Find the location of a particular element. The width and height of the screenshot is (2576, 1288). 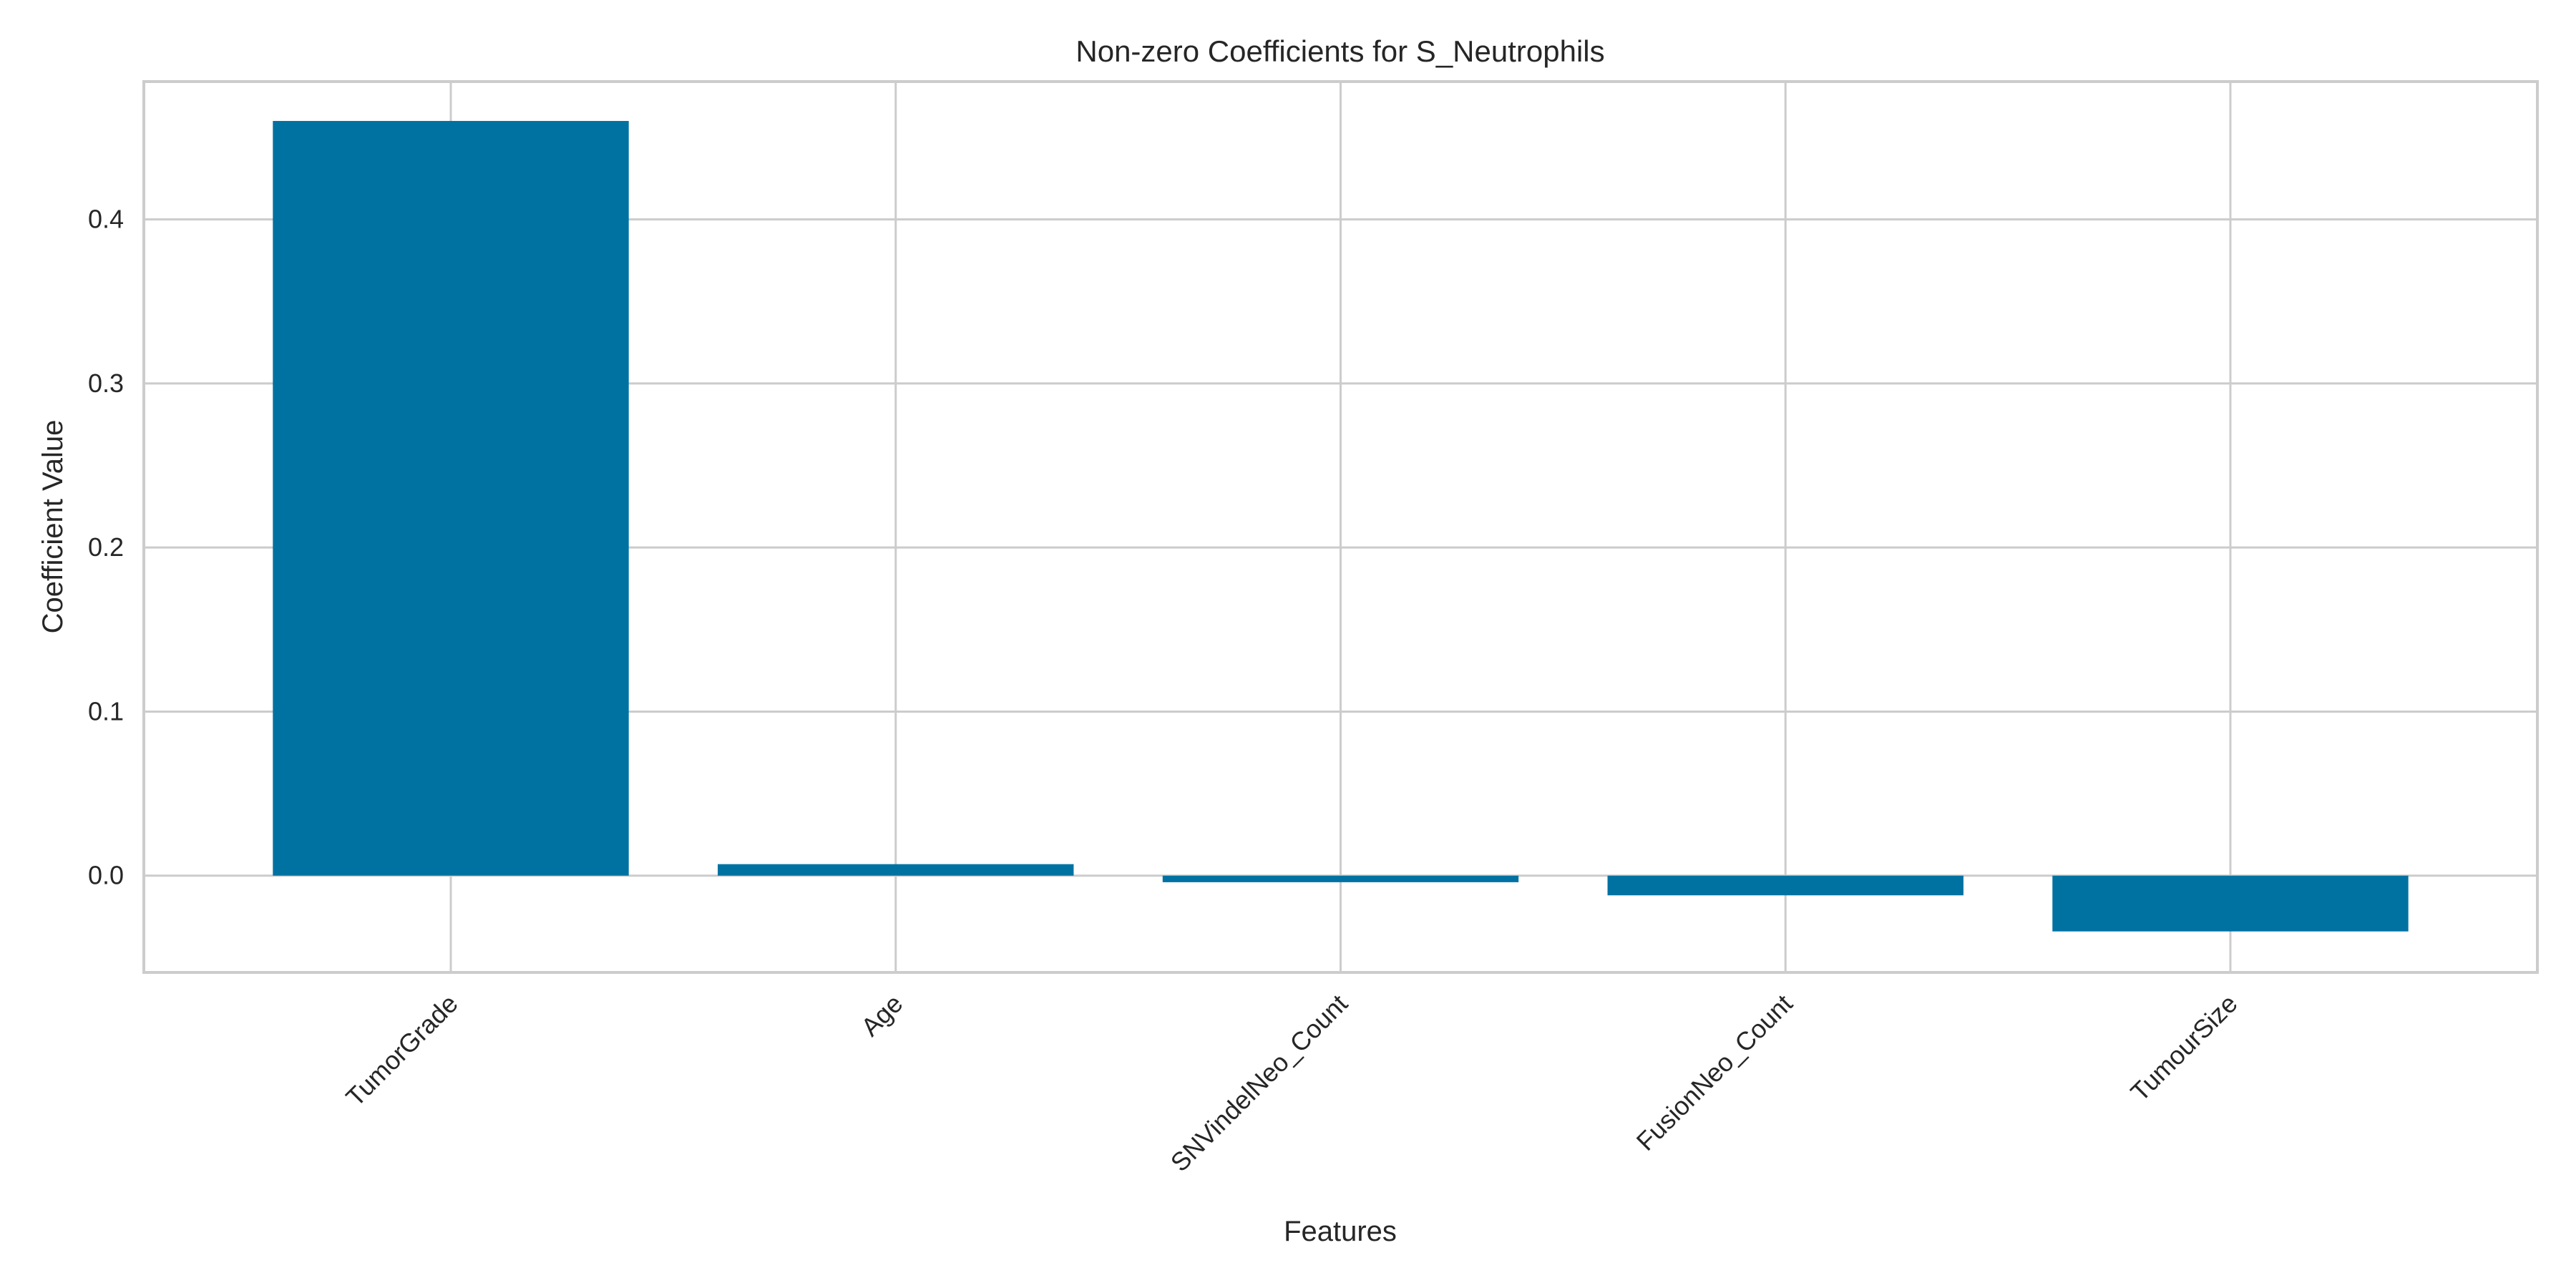

y-tick-label: 0.1 is located at coordinates (106, 711).